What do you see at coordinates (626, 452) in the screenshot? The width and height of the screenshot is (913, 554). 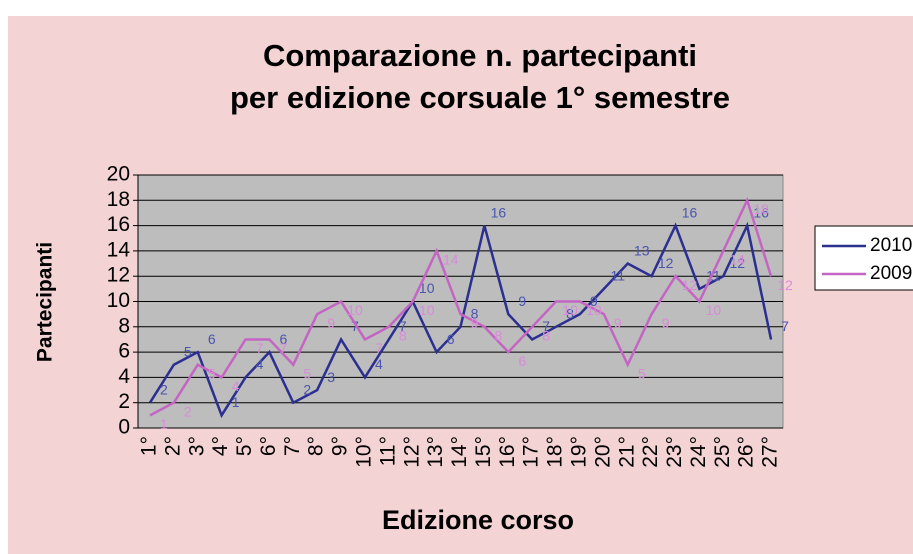 I see `x-tick-label: 21°` at bounding box center [626, 452].